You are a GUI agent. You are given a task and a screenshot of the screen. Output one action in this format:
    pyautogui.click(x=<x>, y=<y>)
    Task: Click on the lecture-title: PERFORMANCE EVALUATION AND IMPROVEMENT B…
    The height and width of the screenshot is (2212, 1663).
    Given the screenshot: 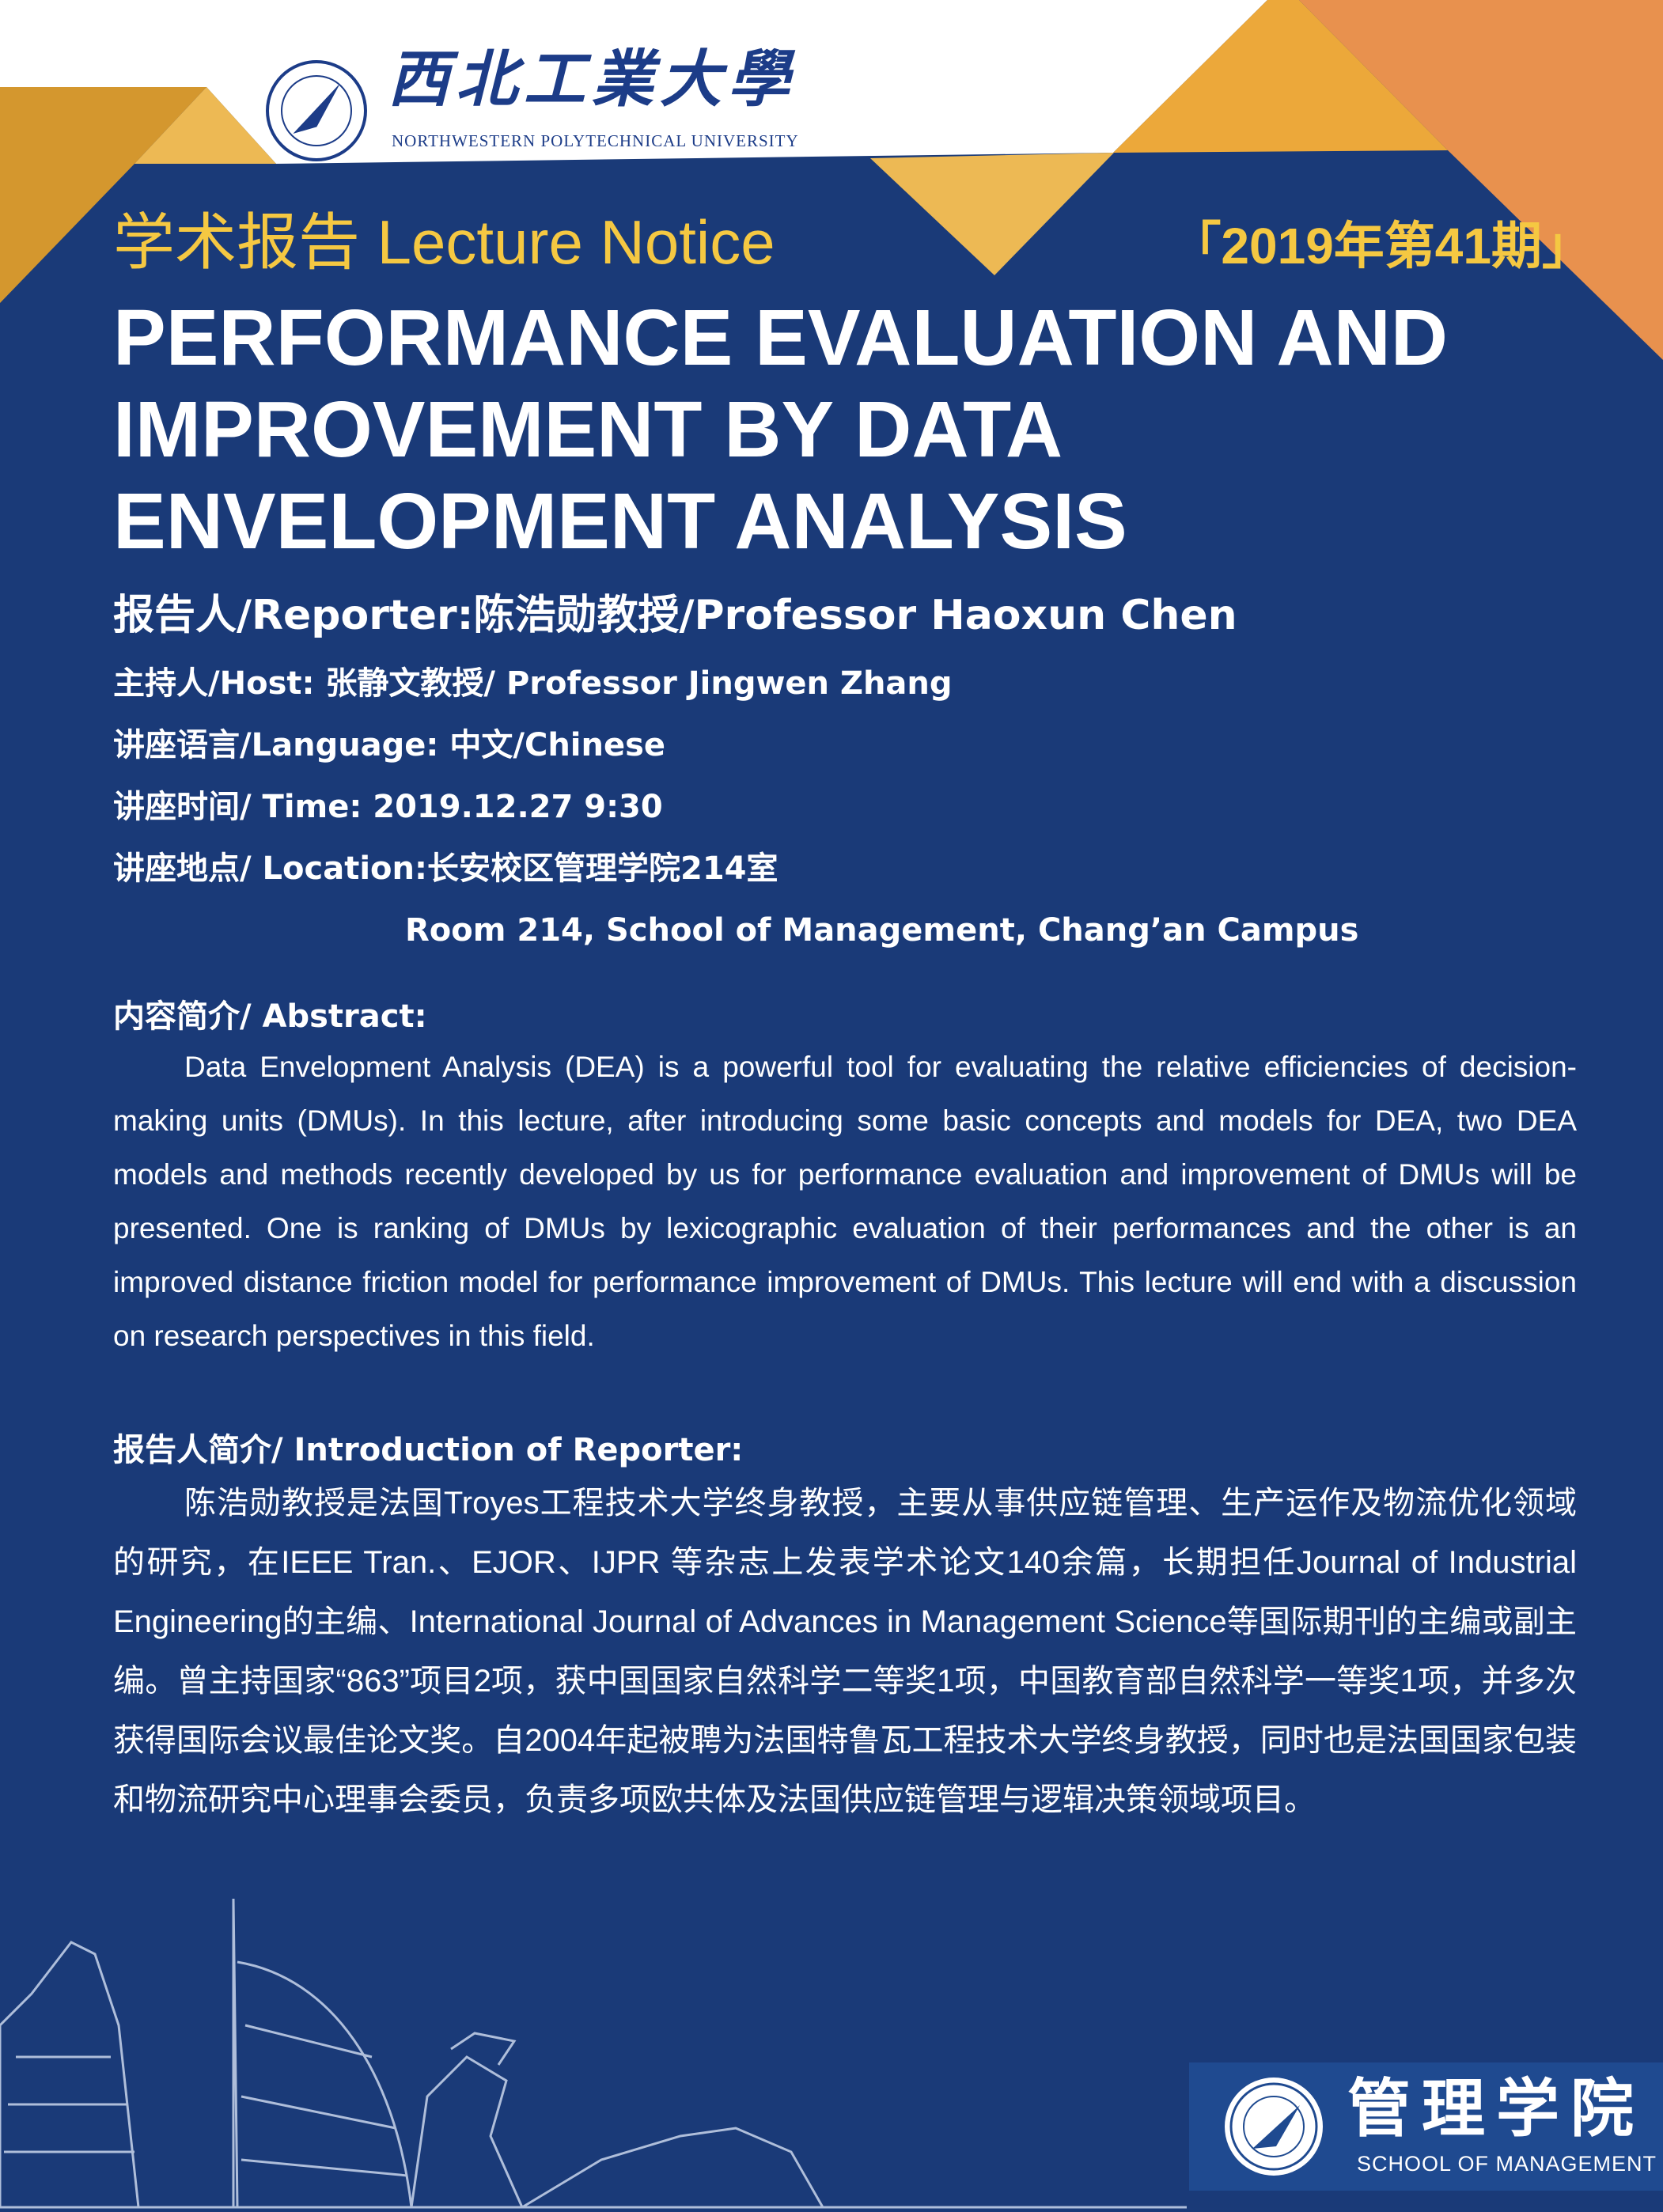 What is the action you would take?
    pyautogui.click(x=781, y=430)
    